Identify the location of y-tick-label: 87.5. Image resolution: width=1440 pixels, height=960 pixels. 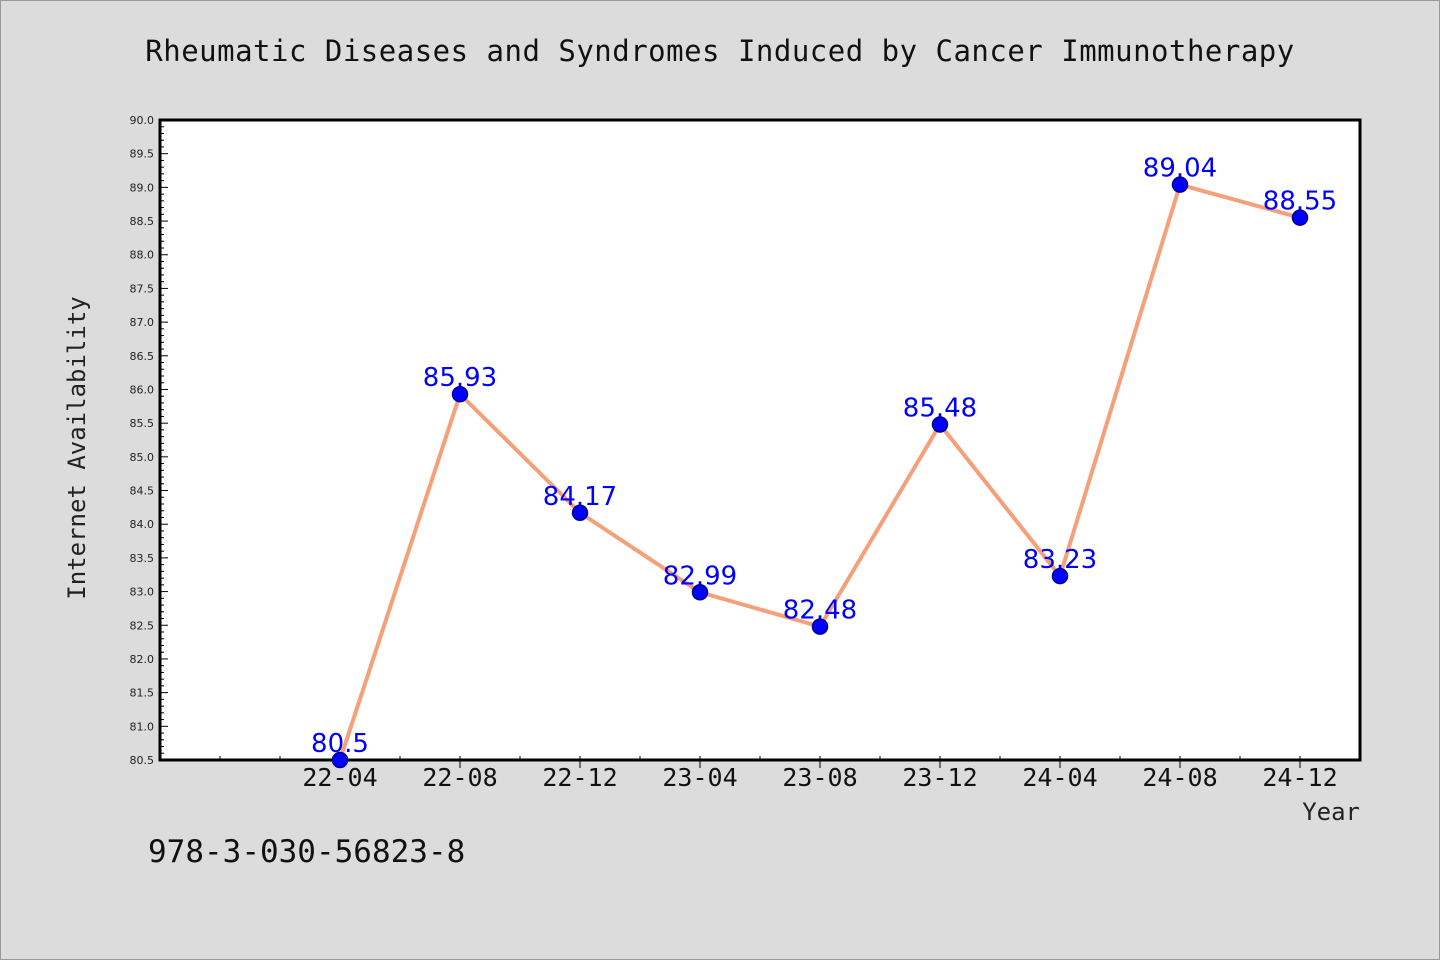
(142, 288).